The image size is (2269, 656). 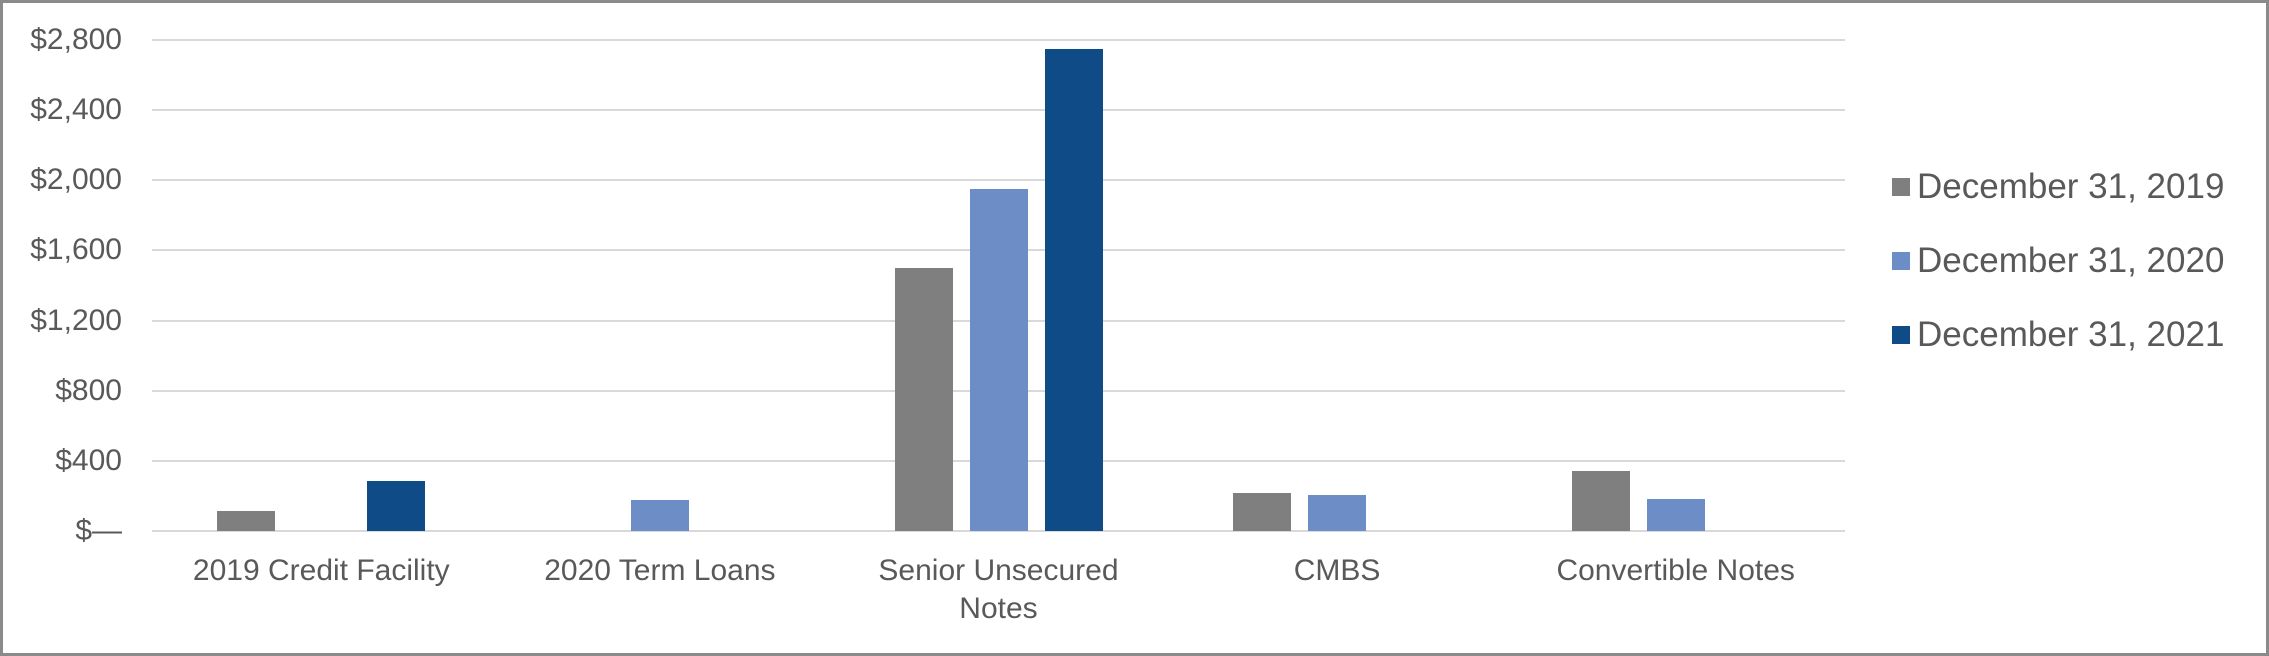 I want to click on legend-item: December 31, 2019, so click(x=2058, y=187).